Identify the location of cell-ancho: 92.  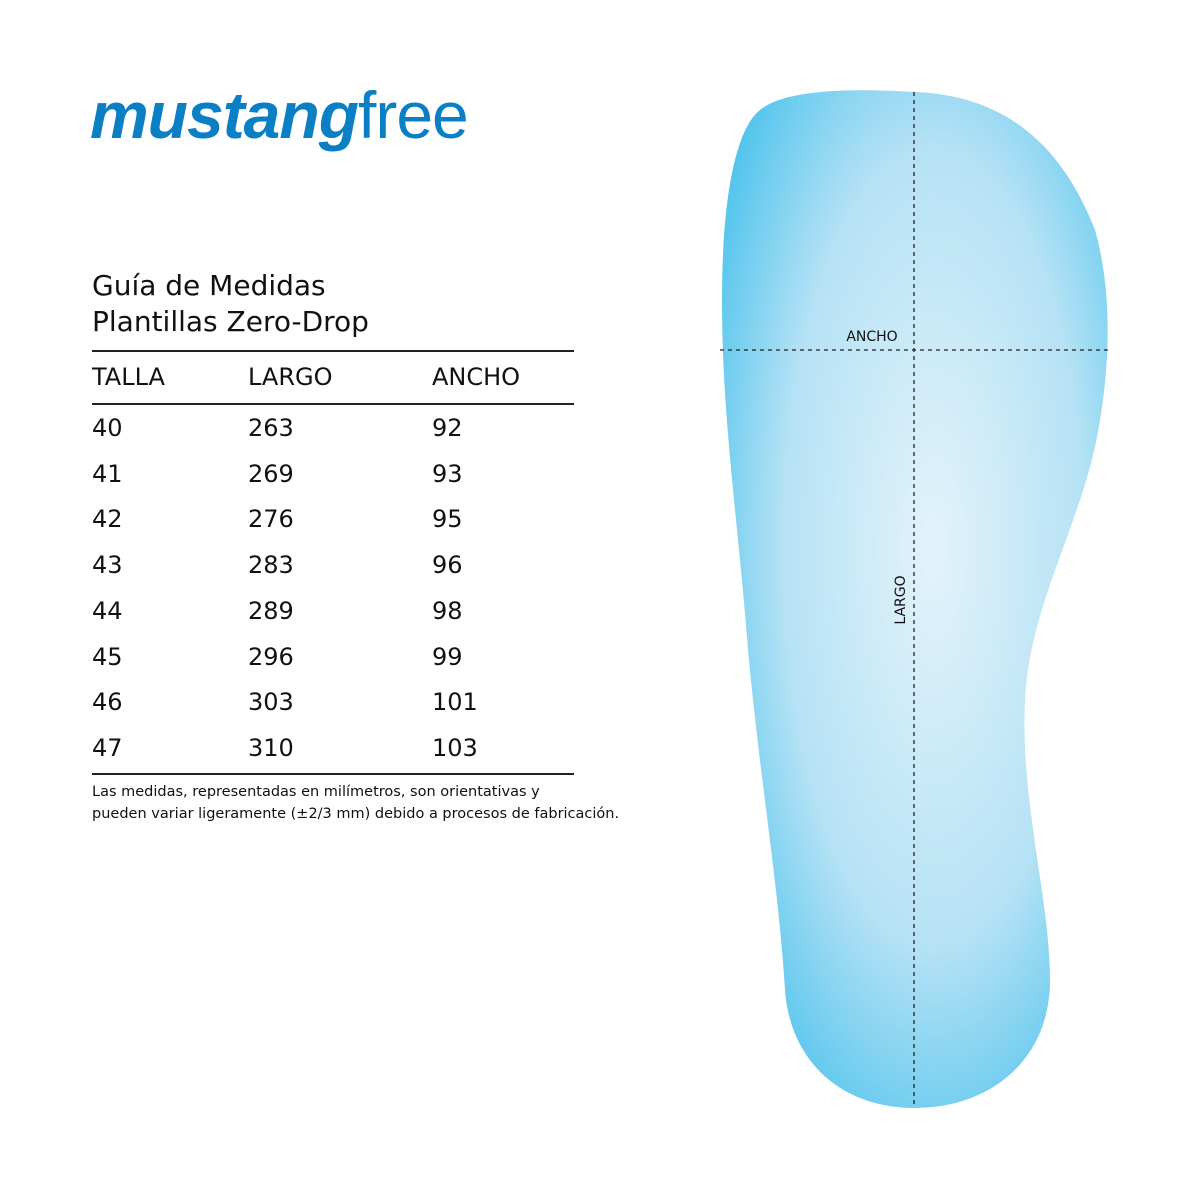
(447, 428).